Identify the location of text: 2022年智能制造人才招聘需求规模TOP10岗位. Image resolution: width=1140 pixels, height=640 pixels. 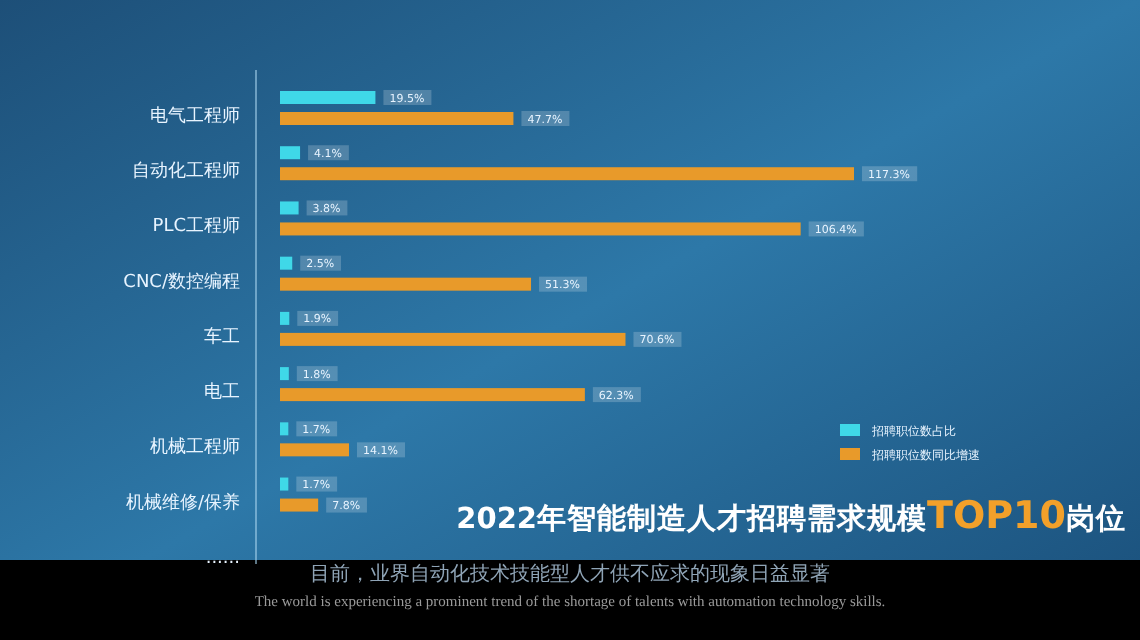
(791, 516).